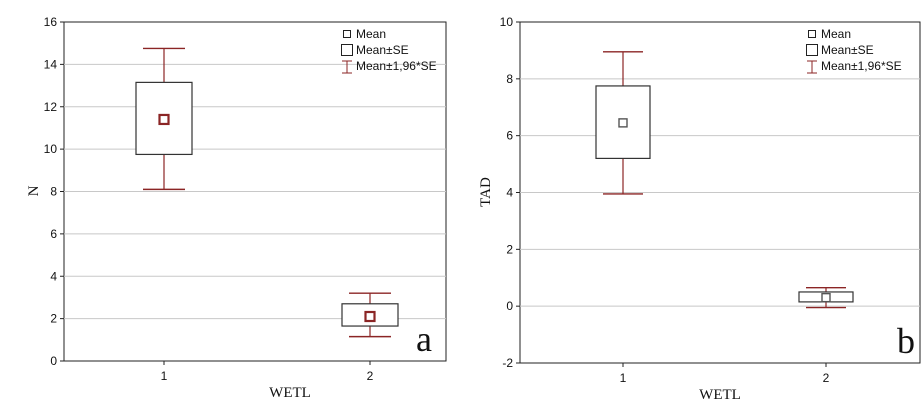 This screenshot has width=921, height=407. Describe the element at coordinates (812, 34) in the screenshot. I see `legend-mean-swatch-b` at that location.